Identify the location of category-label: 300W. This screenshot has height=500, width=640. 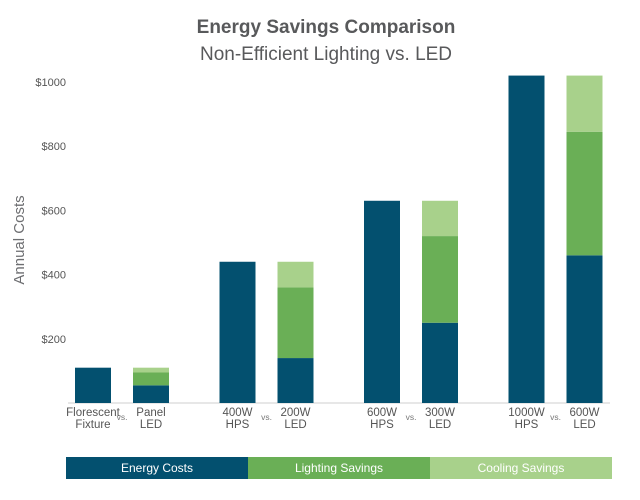
(440, 413).